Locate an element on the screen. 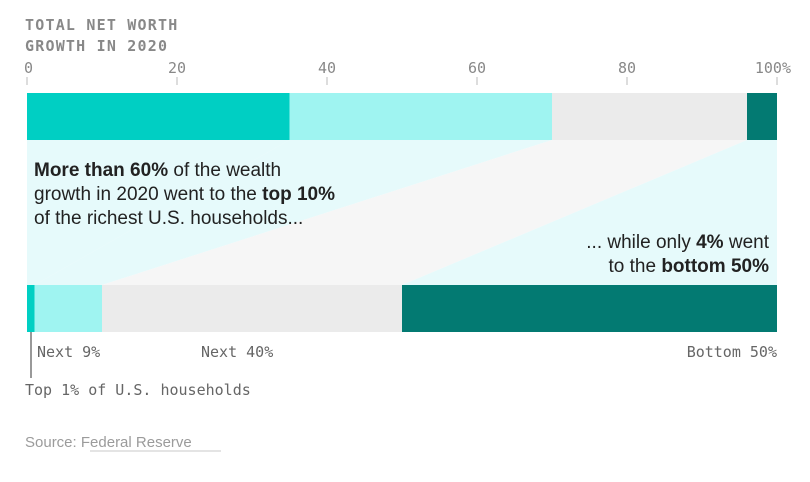  tick-label: 40 is located at coordinates (327, 68).